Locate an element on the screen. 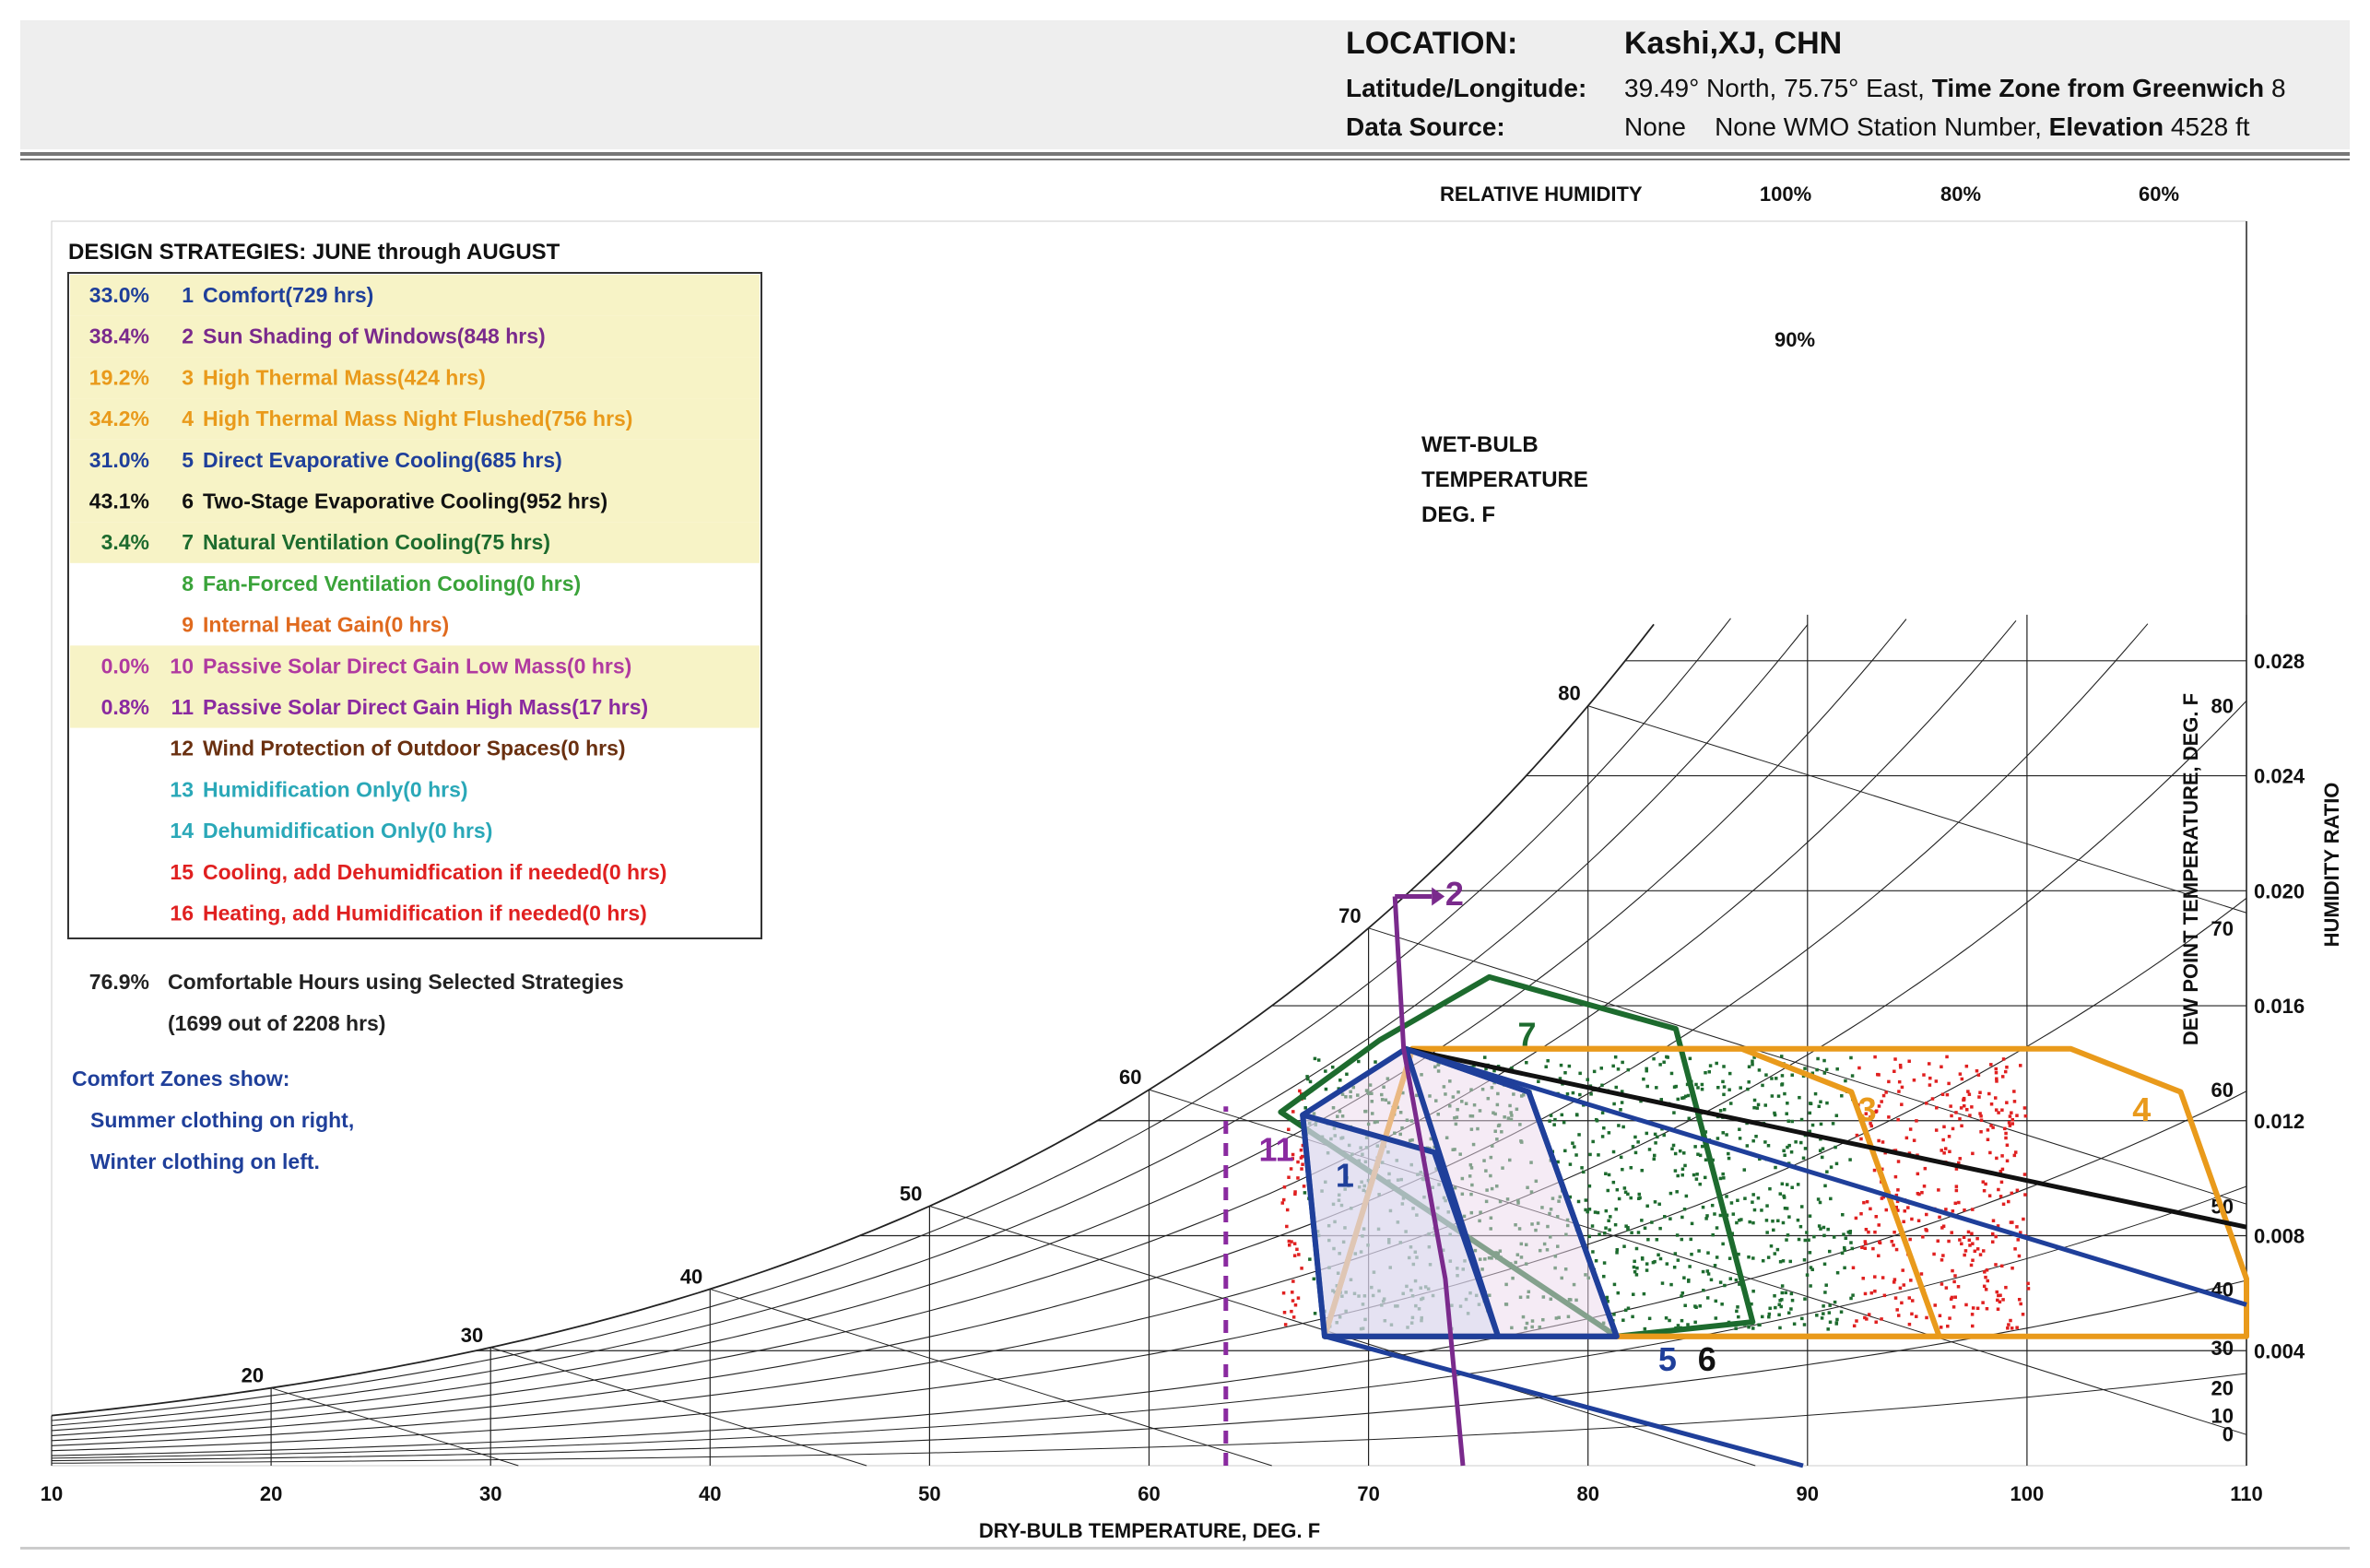 The width and height of the screenshot is (2370, 1568). legend-label: Direct Evaporative Cooling(685 hrs) is located at coordinates (382, 460).